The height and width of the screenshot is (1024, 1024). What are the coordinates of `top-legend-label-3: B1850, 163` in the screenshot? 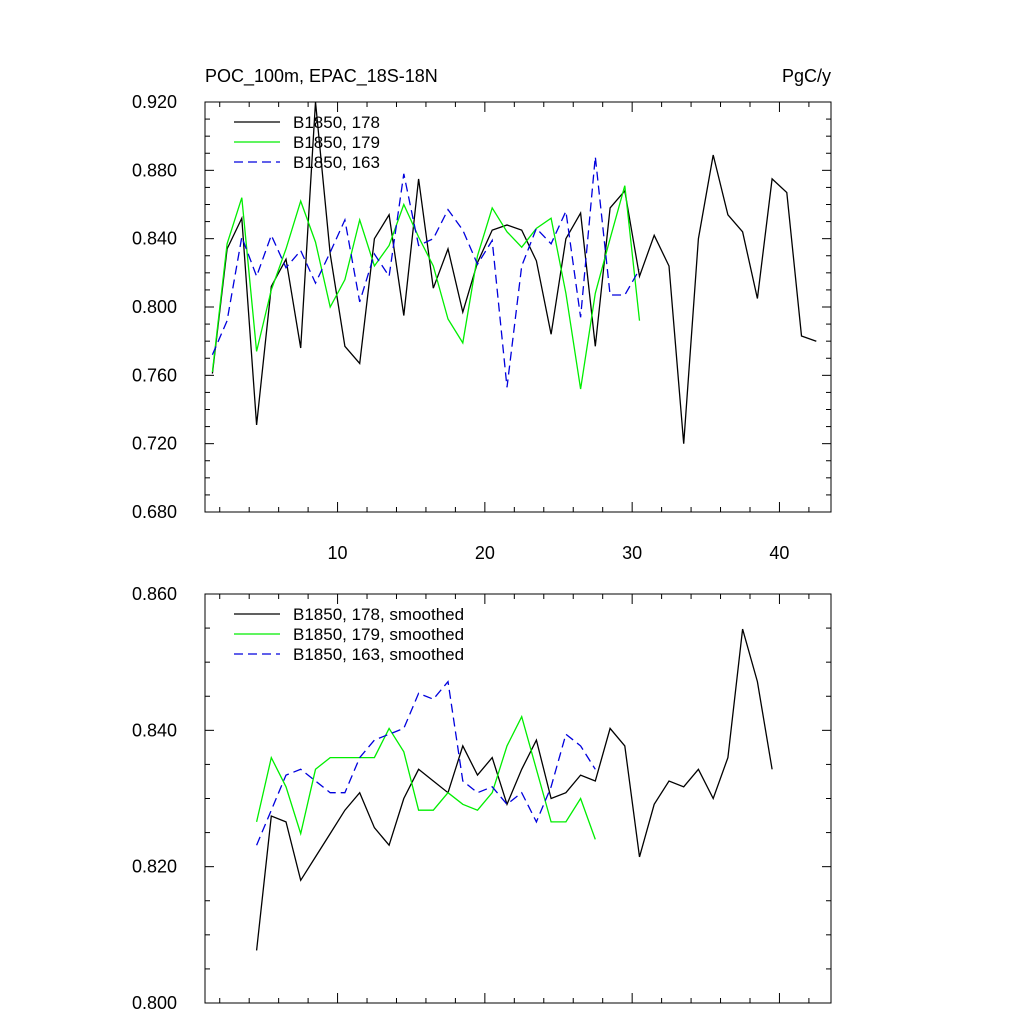 It's located at (336, 162).